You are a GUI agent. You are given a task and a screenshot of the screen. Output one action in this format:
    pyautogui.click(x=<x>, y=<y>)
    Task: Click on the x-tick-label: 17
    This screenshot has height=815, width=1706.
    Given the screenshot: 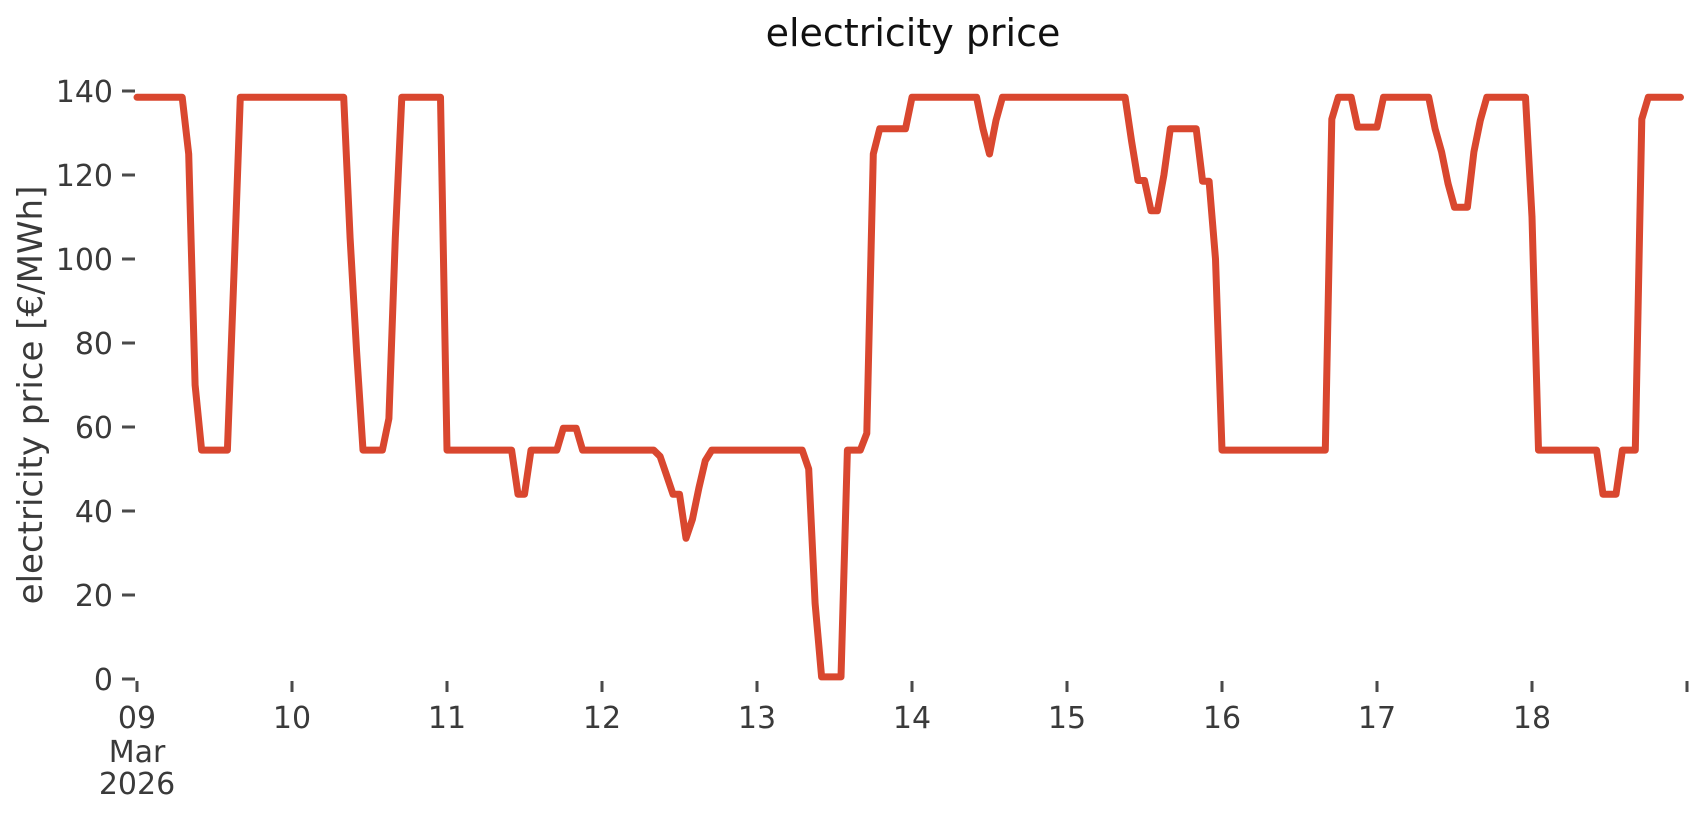 What is the action you would take?
    pyautogui.click(x=1377, y=718)
    